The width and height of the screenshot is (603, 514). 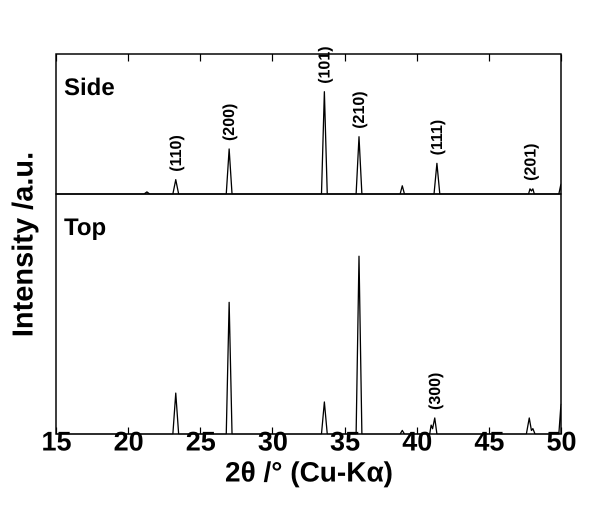 What do you see at coordinates (89, 87) in the screenshot?
I see `chart-title: Side` at bounding box center [89, 87].